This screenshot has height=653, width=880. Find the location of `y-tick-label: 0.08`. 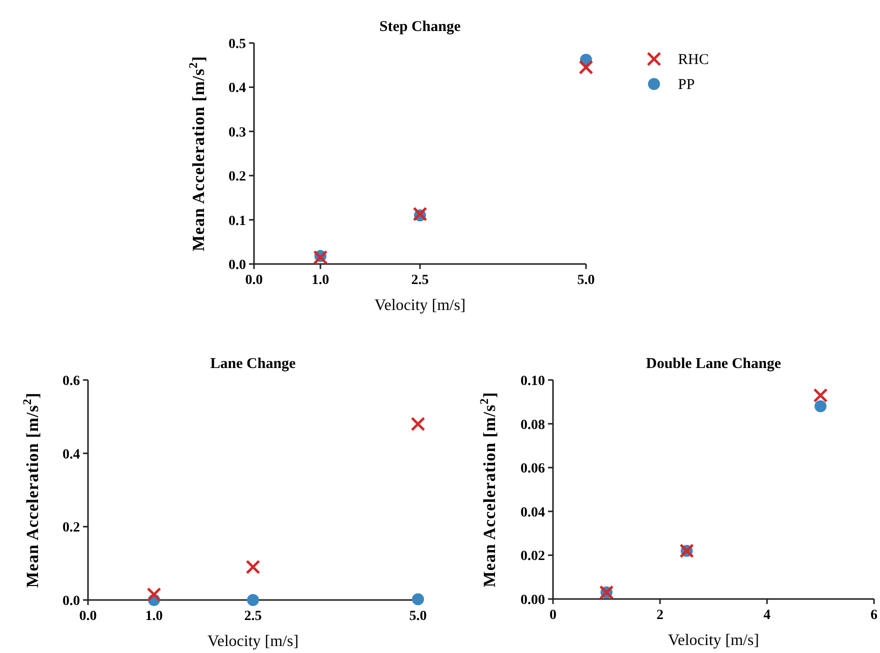

y-tick-label: 0.08 is located at coordinates (532, 425).